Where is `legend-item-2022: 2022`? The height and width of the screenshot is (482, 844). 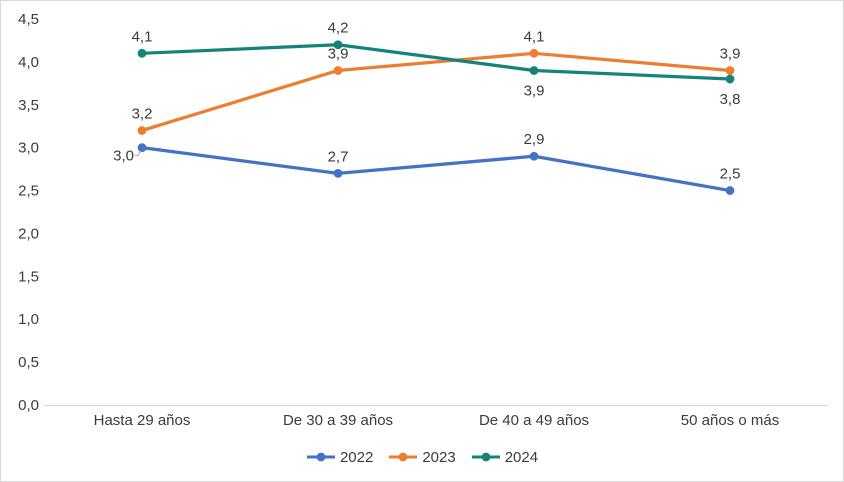 legend-item-2022: 2022 is located at coordinates (339, 457).